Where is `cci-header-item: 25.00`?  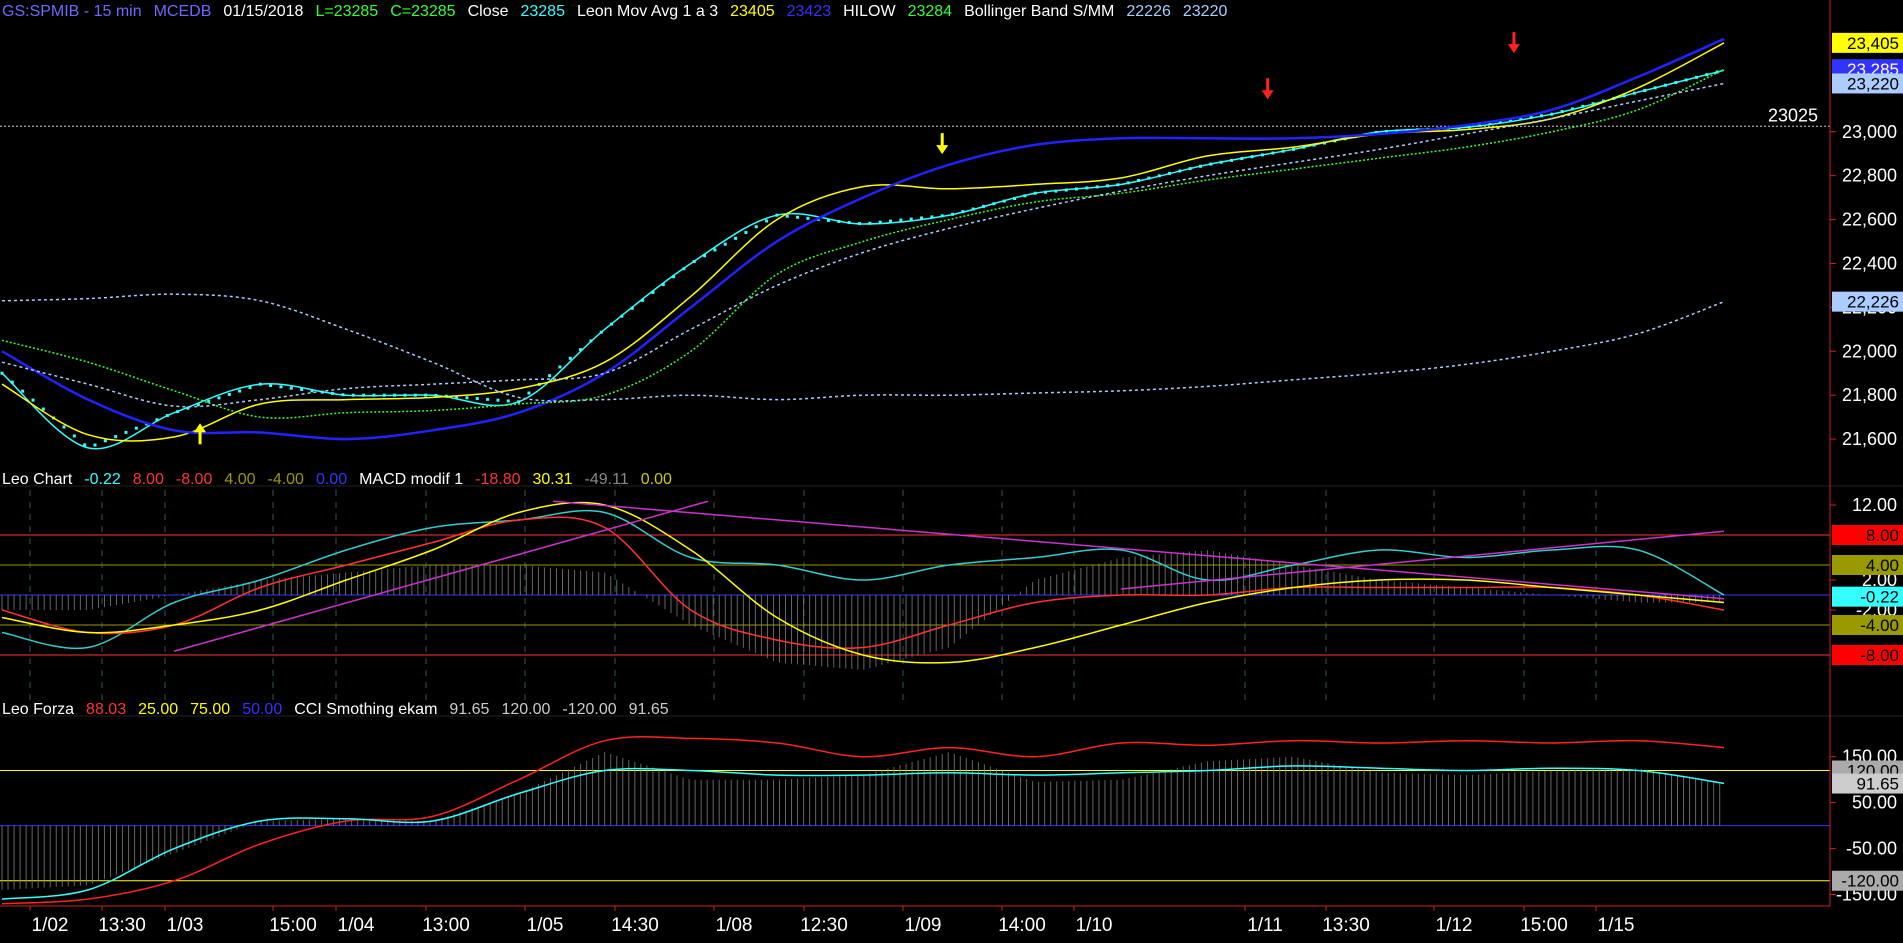 cci-header-item: 25.00 is located at coordinates (158, 709).